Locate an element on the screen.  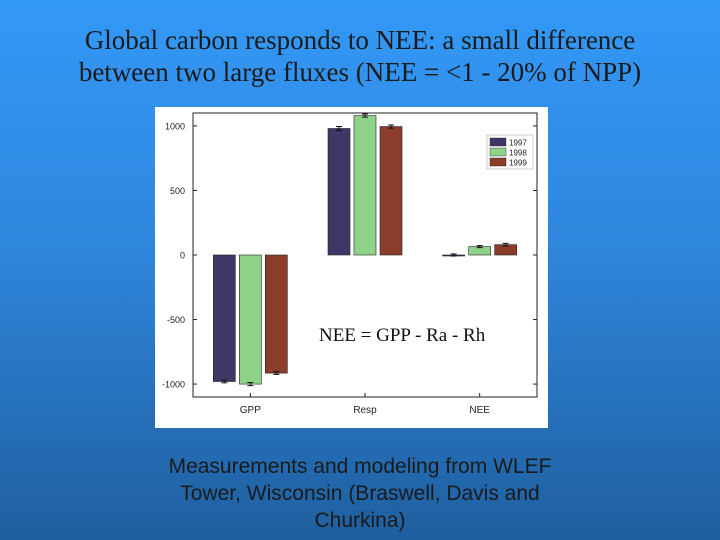
y-tick-label: 500 is located at coordinates (177, 191).